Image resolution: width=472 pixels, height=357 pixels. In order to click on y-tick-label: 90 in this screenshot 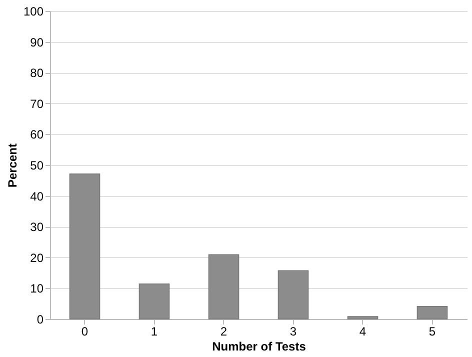, I will do `click(37, 42)`.